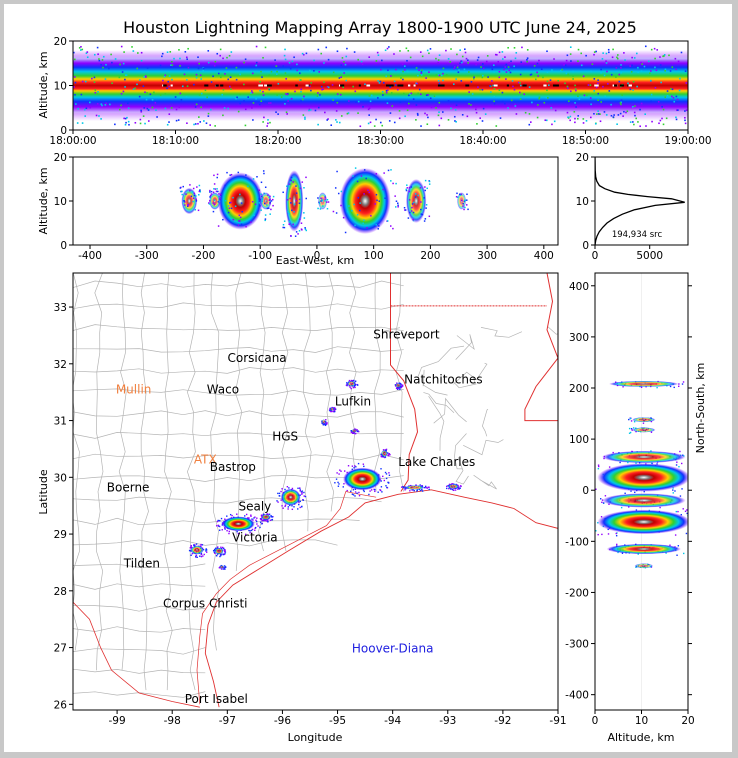 Image resolution: width=738 pixels, height=758 pixels. I want to click on city-label: HGS, so click(285, 436).